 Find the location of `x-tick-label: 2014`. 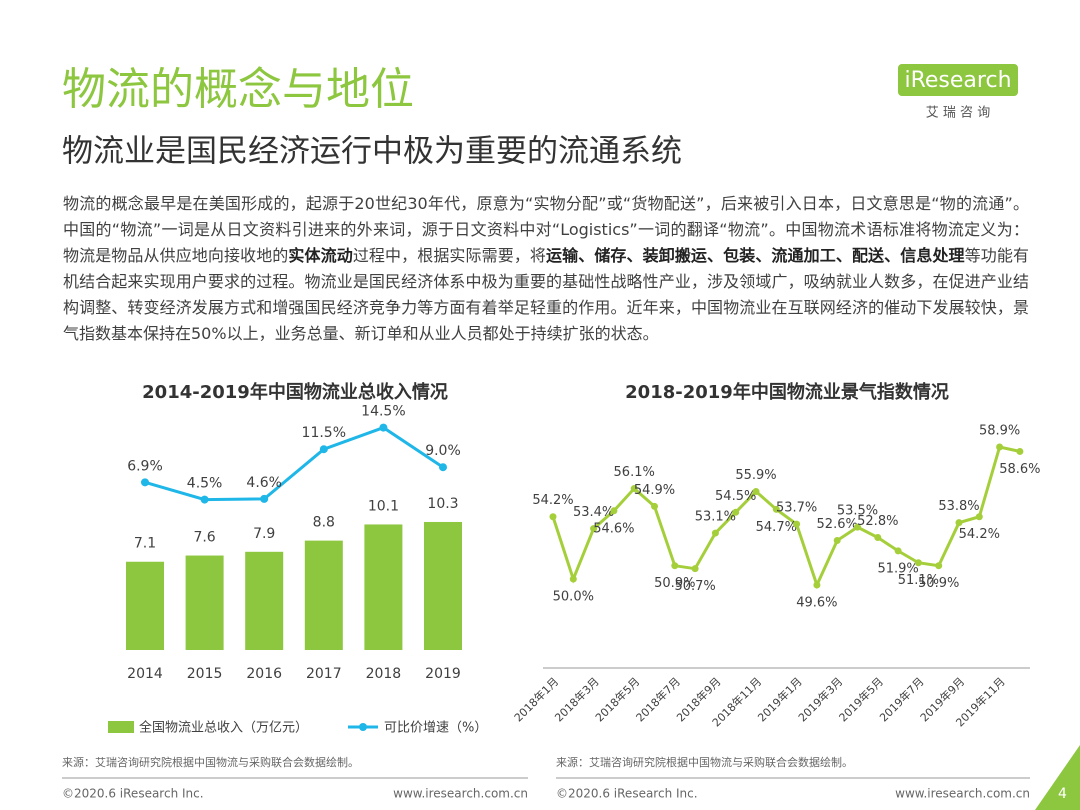

x-tick-label: 2014 is located at coordinates (145, 674).